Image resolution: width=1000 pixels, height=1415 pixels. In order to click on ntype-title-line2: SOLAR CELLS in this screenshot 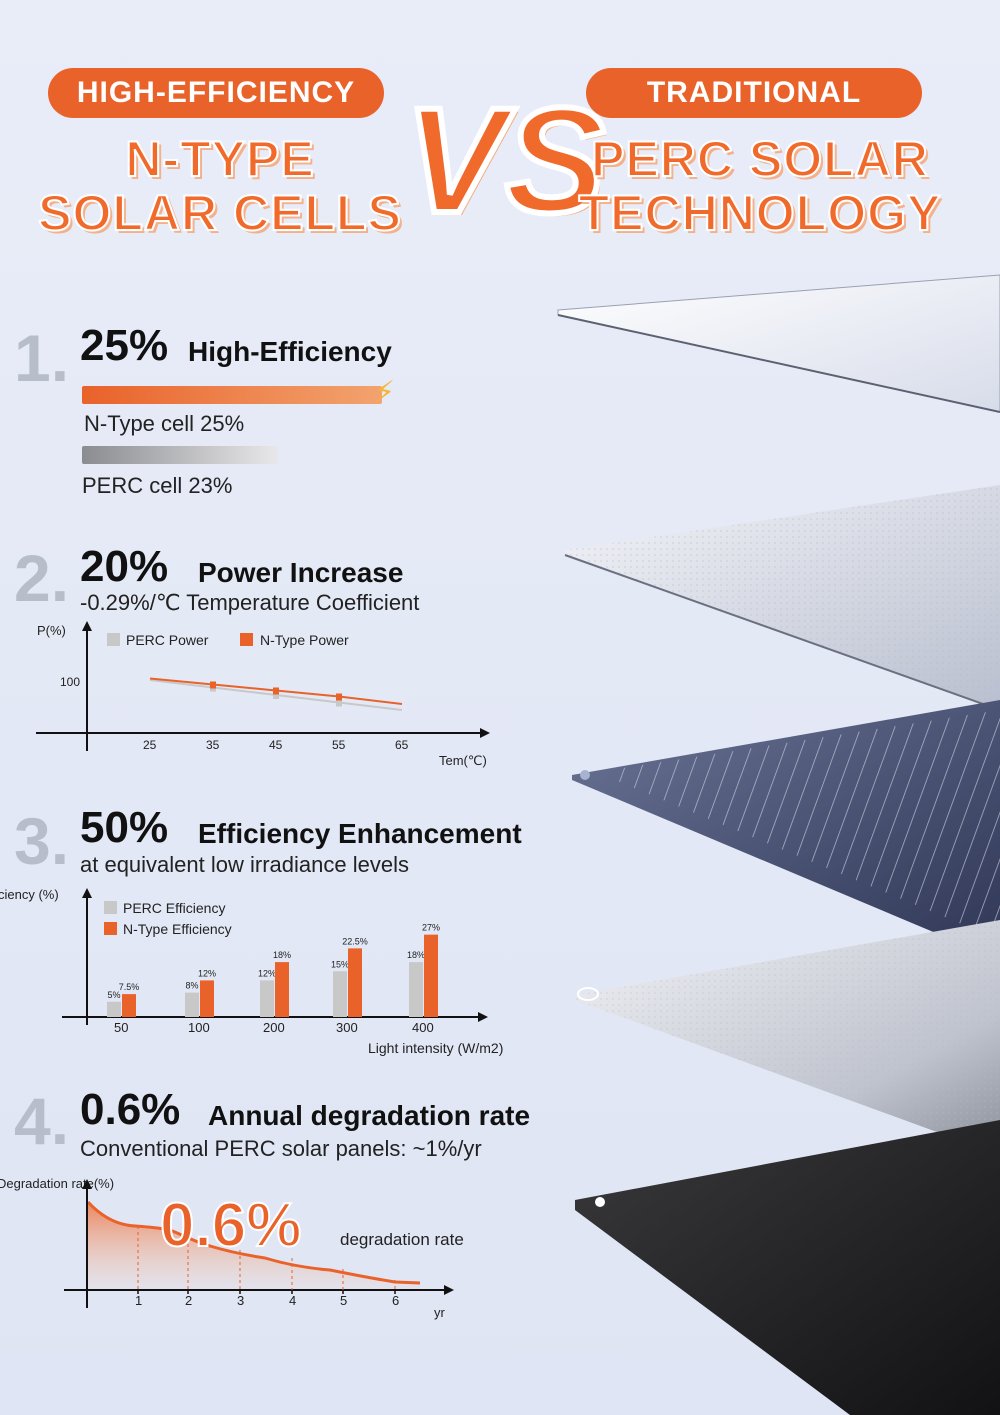, I will do `click(219, 213)`.